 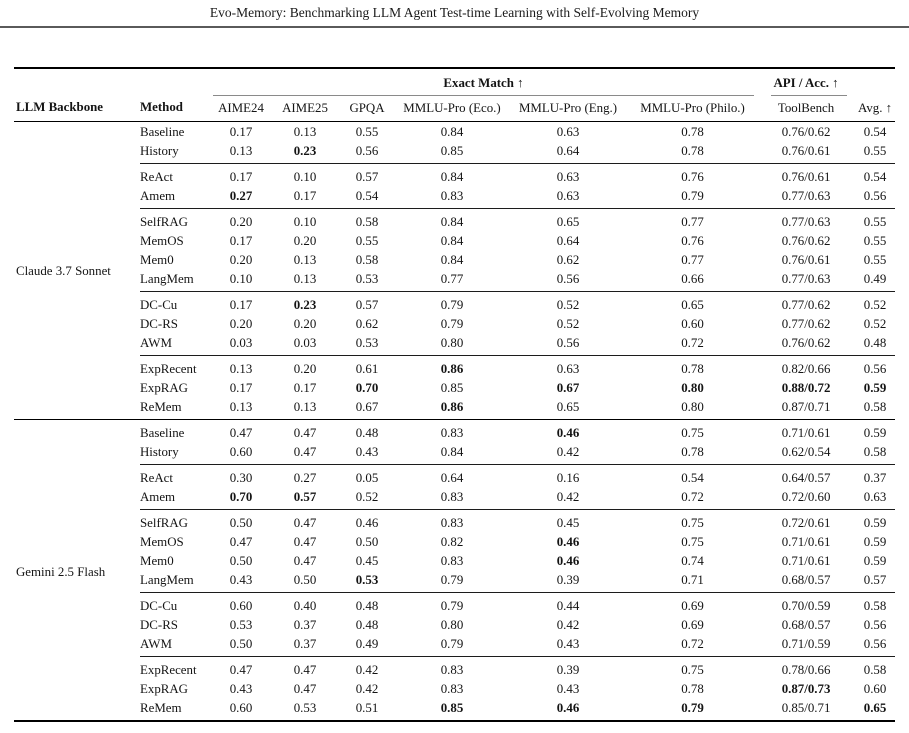 I want to click on value-cell: 0.54, so click(x=693, y=475).